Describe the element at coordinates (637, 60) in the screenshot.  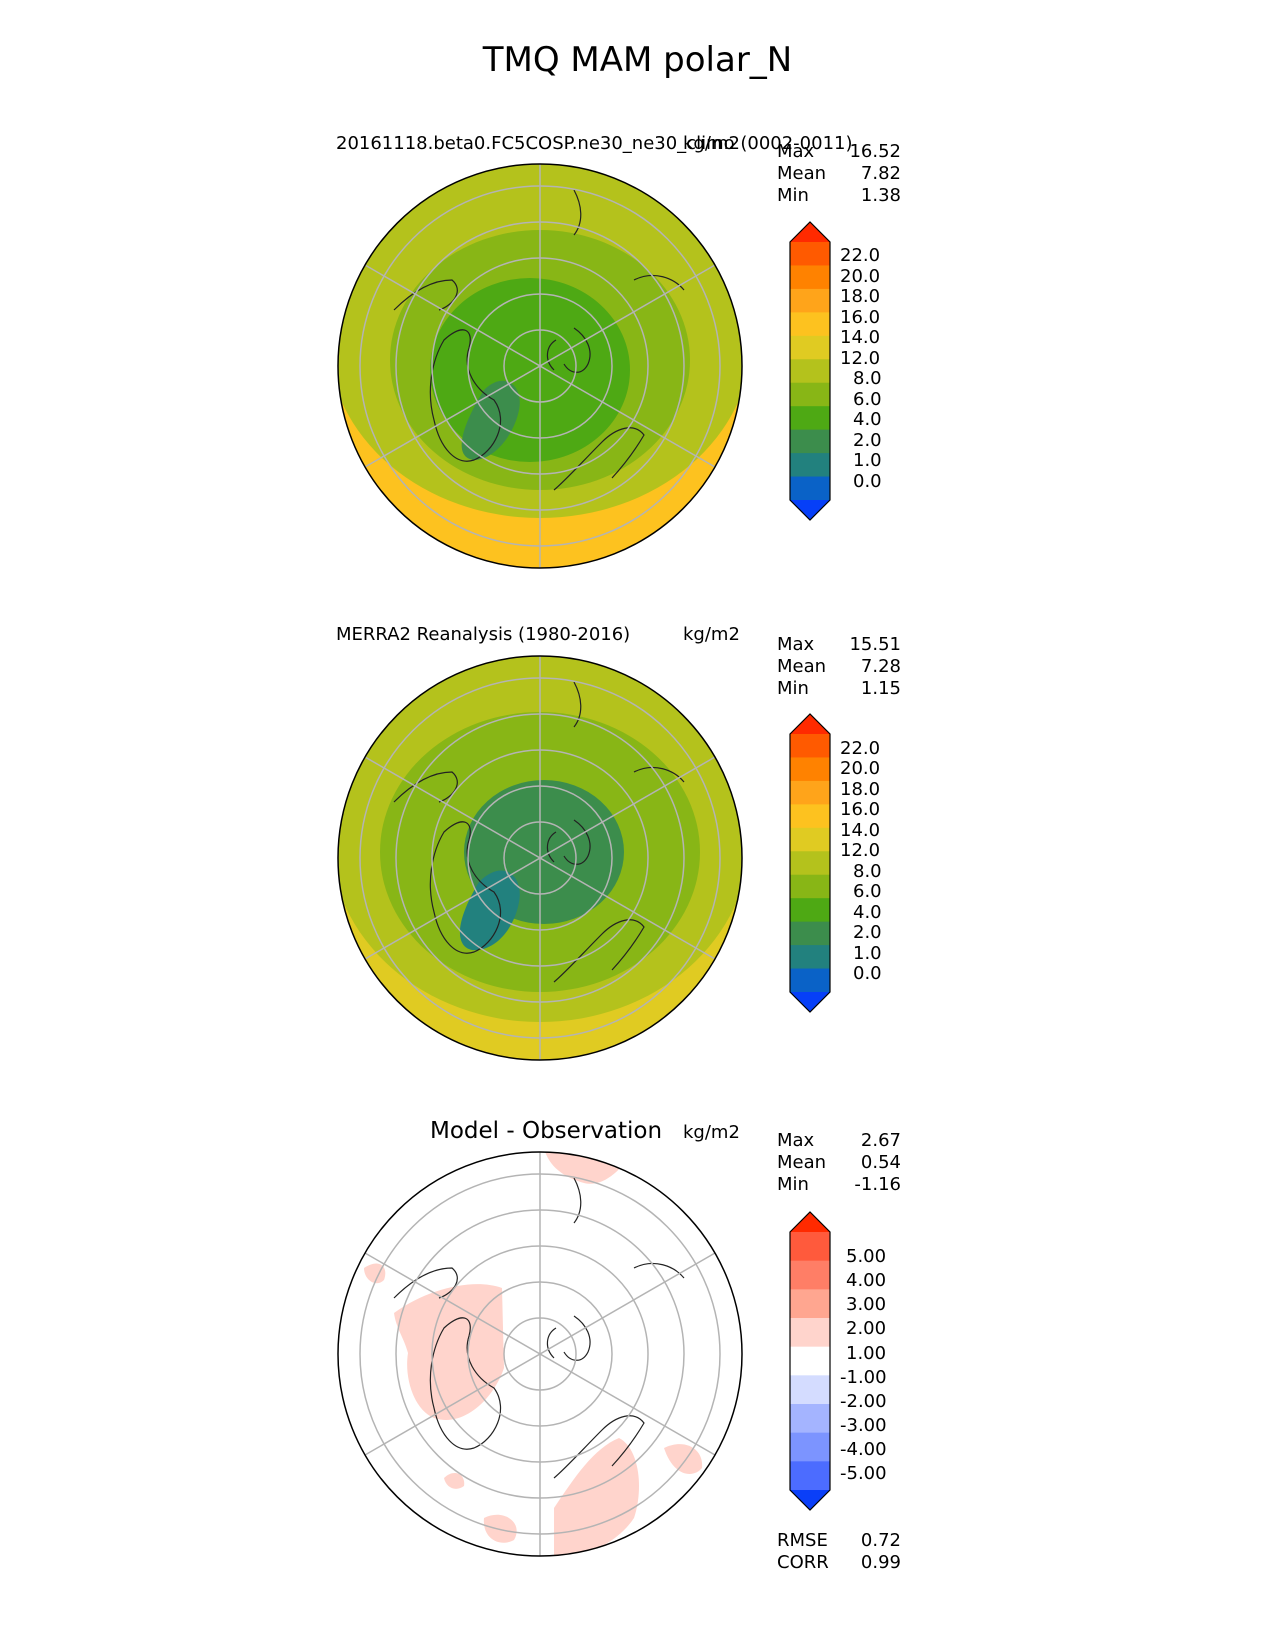
I see `page-title: TMQ MAM polar_N` at that location.